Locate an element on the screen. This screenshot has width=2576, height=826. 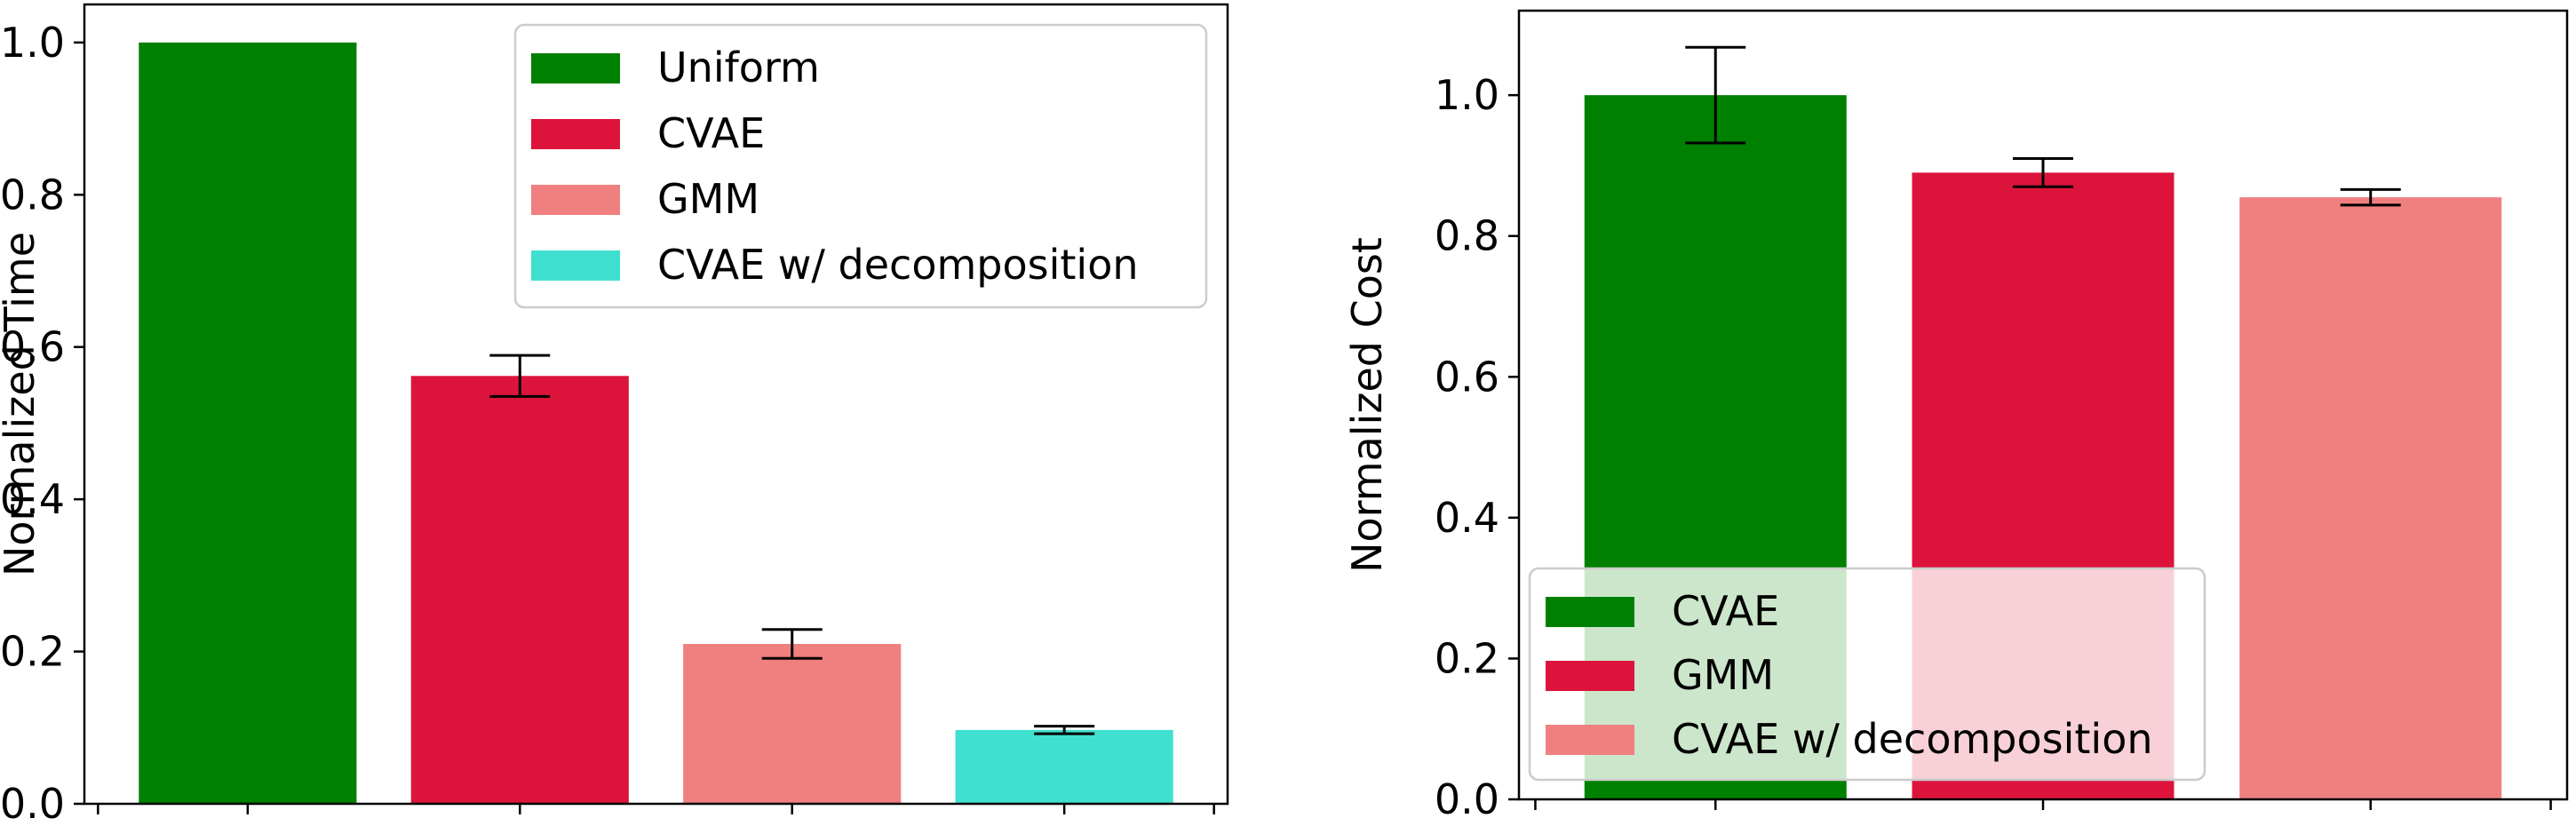
y-axis-label: Normalized Cost is located at coordinates (1367, 405).